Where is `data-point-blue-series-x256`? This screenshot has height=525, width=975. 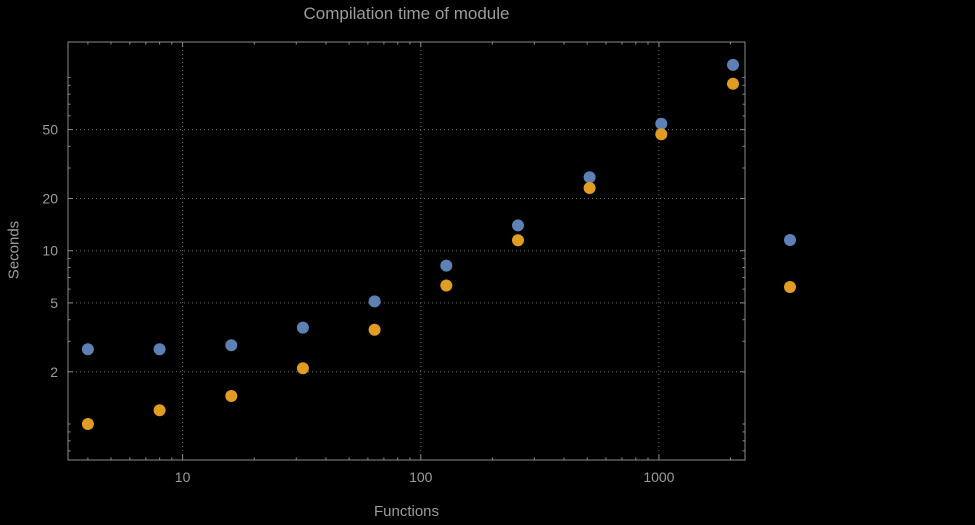 data-point-blue-series-x256 is located at coordinates (518, 225).